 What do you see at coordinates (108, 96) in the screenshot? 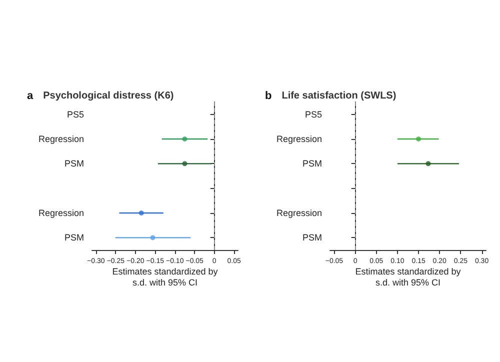
I see `chart-title: Psychological distress (K6)` at bounding box center [108, 96].